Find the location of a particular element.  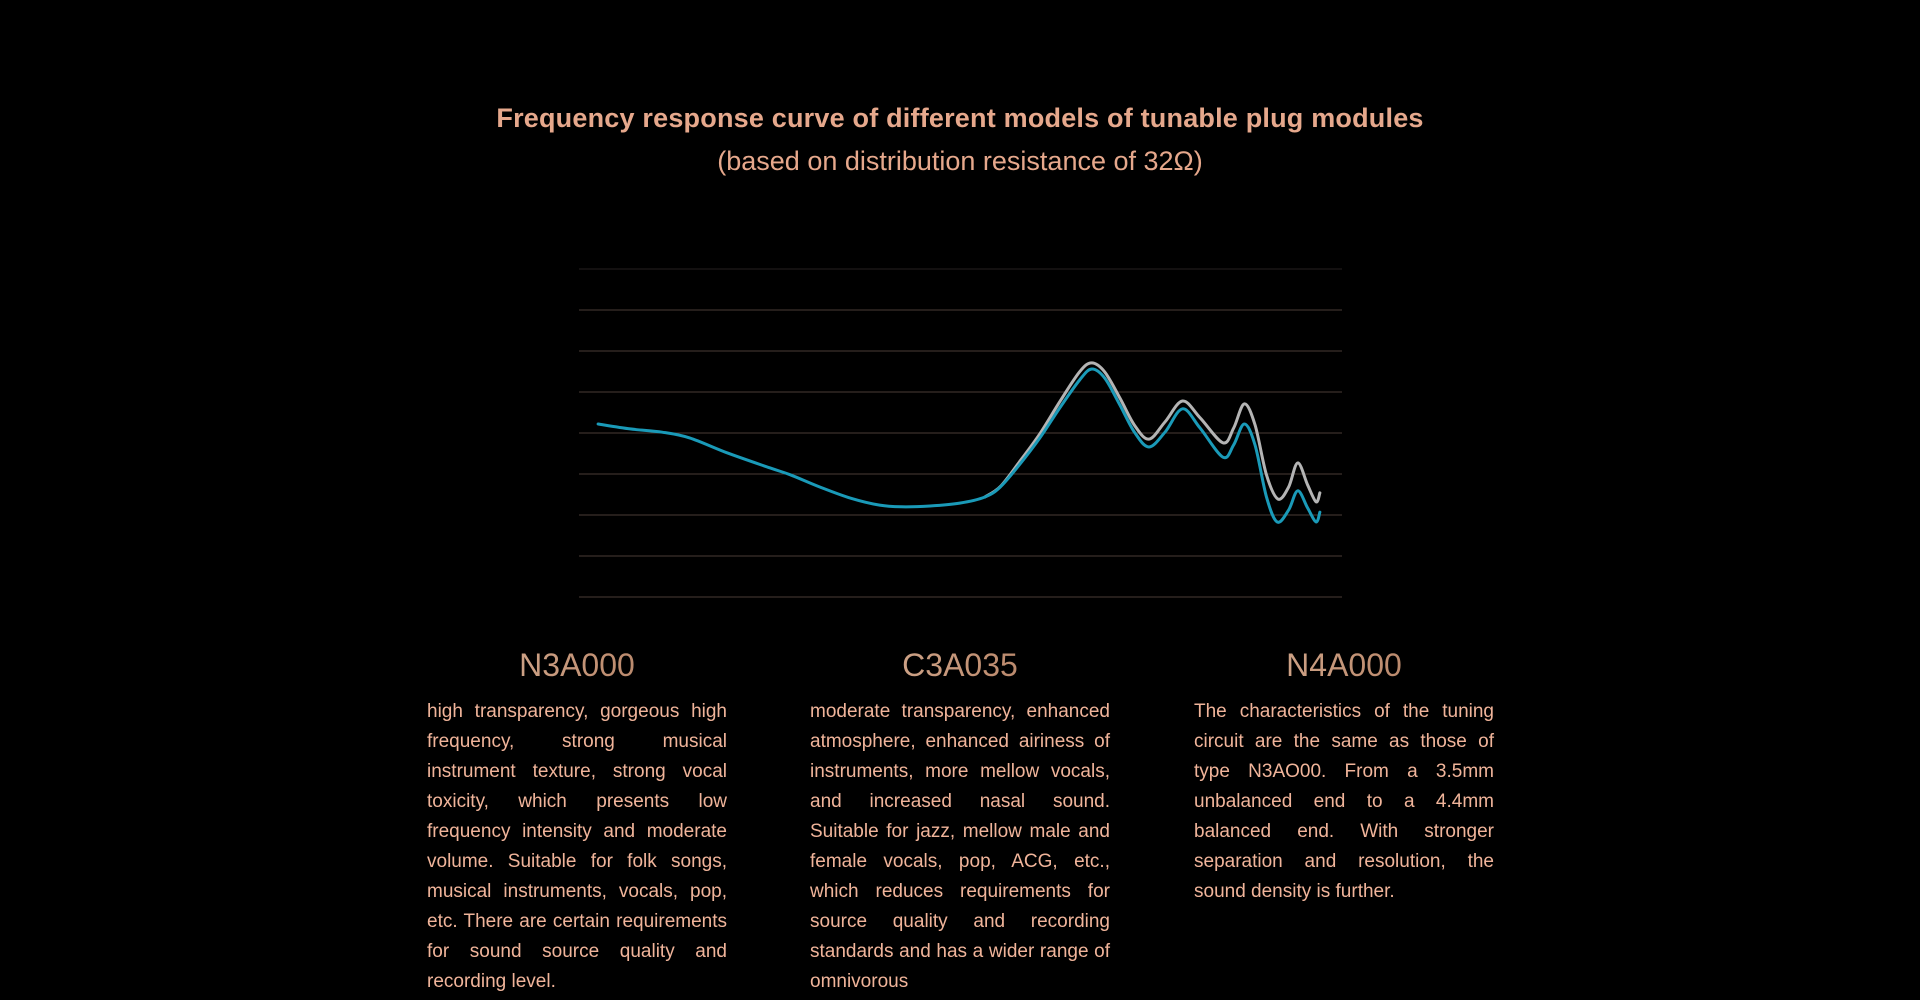

model-name: N3A000 is located at coordinates (577, 665).